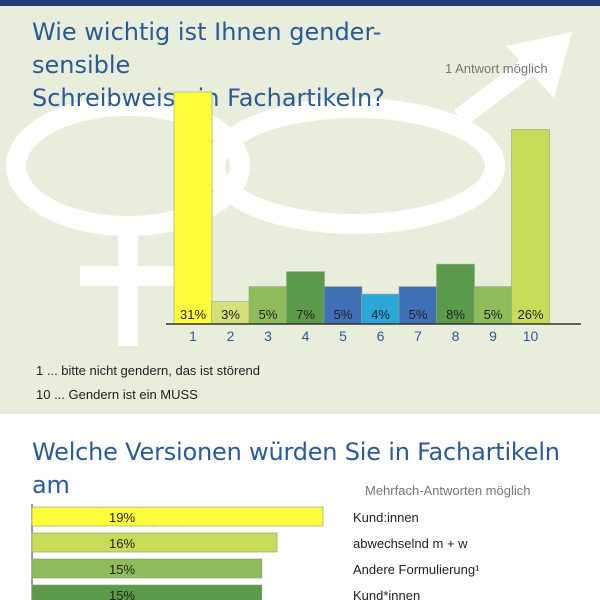 The height and width of the screenshot is (600, 600). I want to click on bar-value-label: 8%, so click(455, 314).